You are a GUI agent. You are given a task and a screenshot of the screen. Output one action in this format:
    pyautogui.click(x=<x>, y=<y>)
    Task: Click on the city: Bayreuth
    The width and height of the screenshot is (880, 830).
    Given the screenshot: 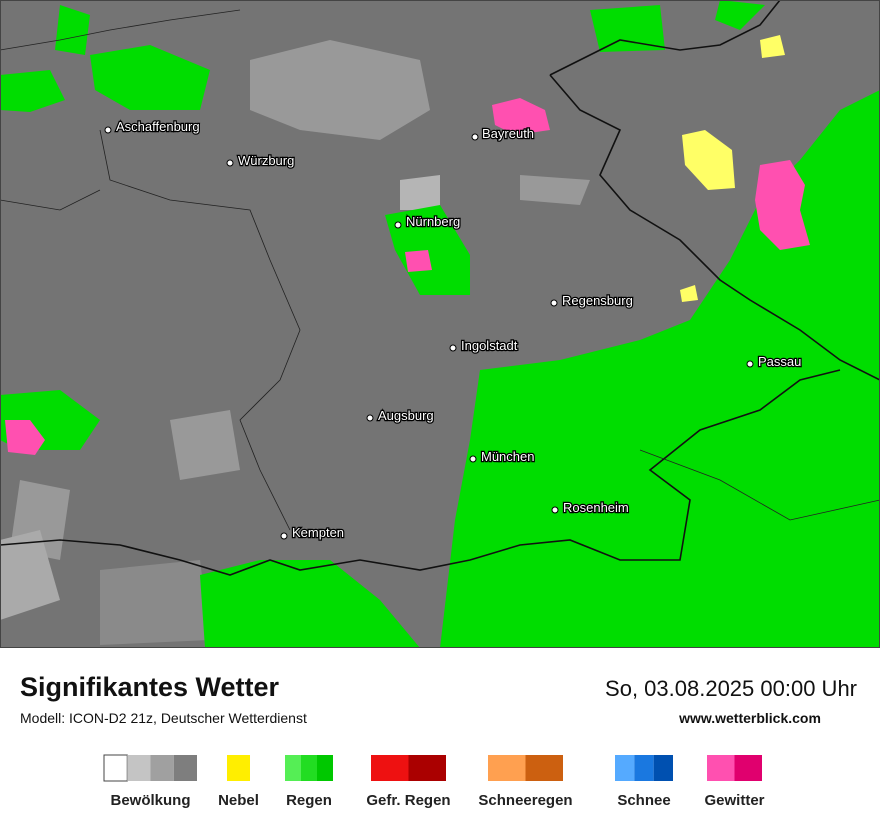 What is the action you would take?
    pyautogui.click(x=503, y=133)
    